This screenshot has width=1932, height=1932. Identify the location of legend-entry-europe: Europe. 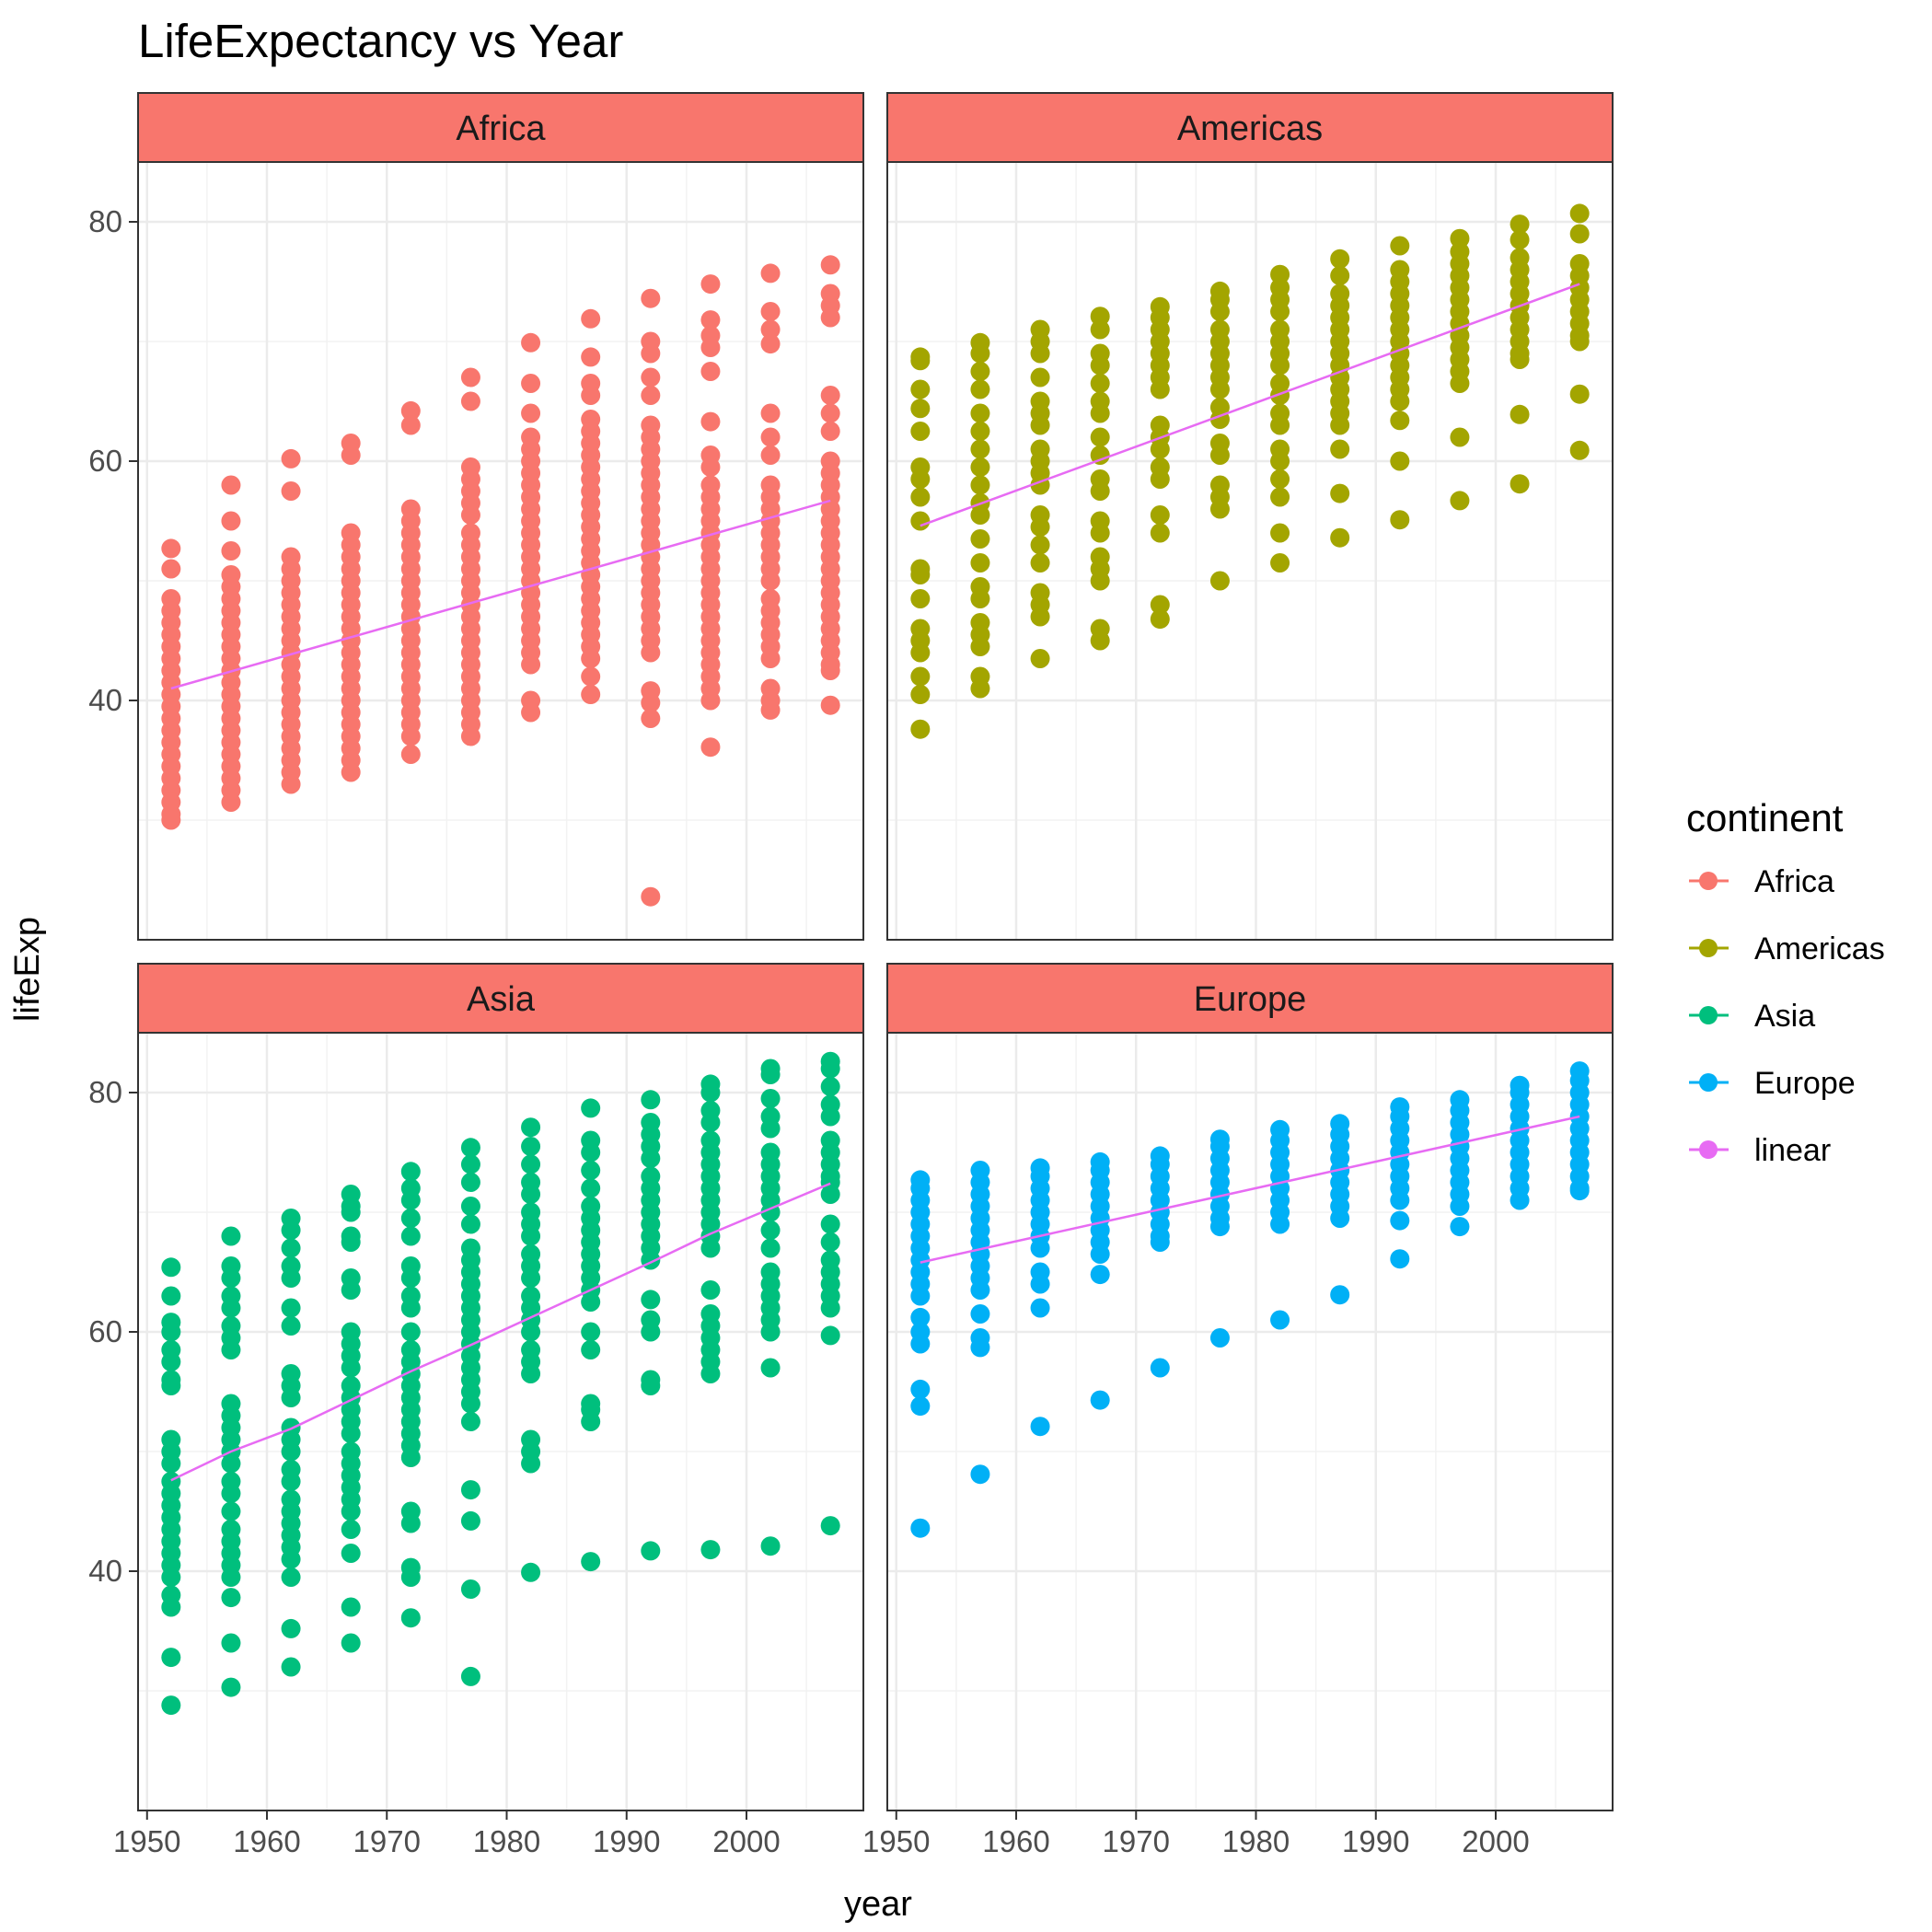
(1772, 1084).